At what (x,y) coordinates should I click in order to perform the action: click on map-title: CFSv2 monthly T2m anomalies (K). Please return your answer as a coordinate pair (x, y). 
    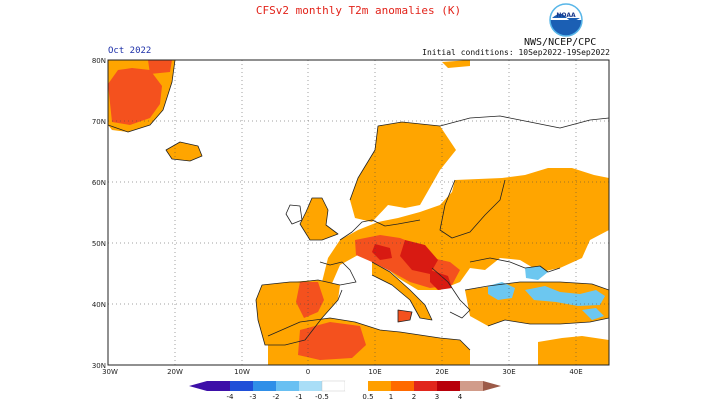
    Looking at the image, I should click on (358, 10).